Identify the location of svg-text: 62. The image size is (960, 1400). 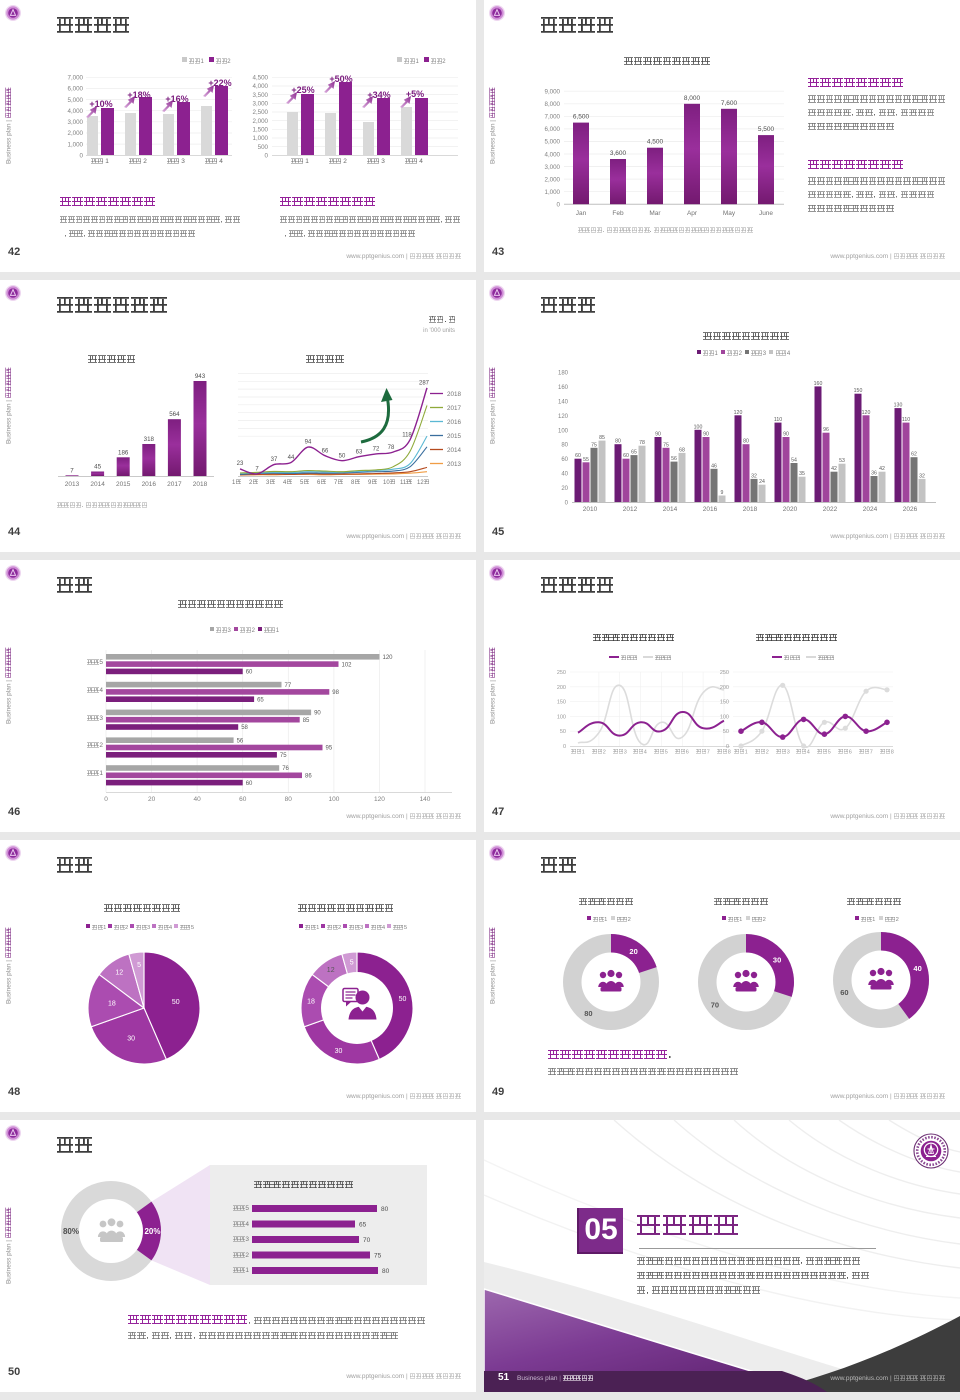
(914, 455).